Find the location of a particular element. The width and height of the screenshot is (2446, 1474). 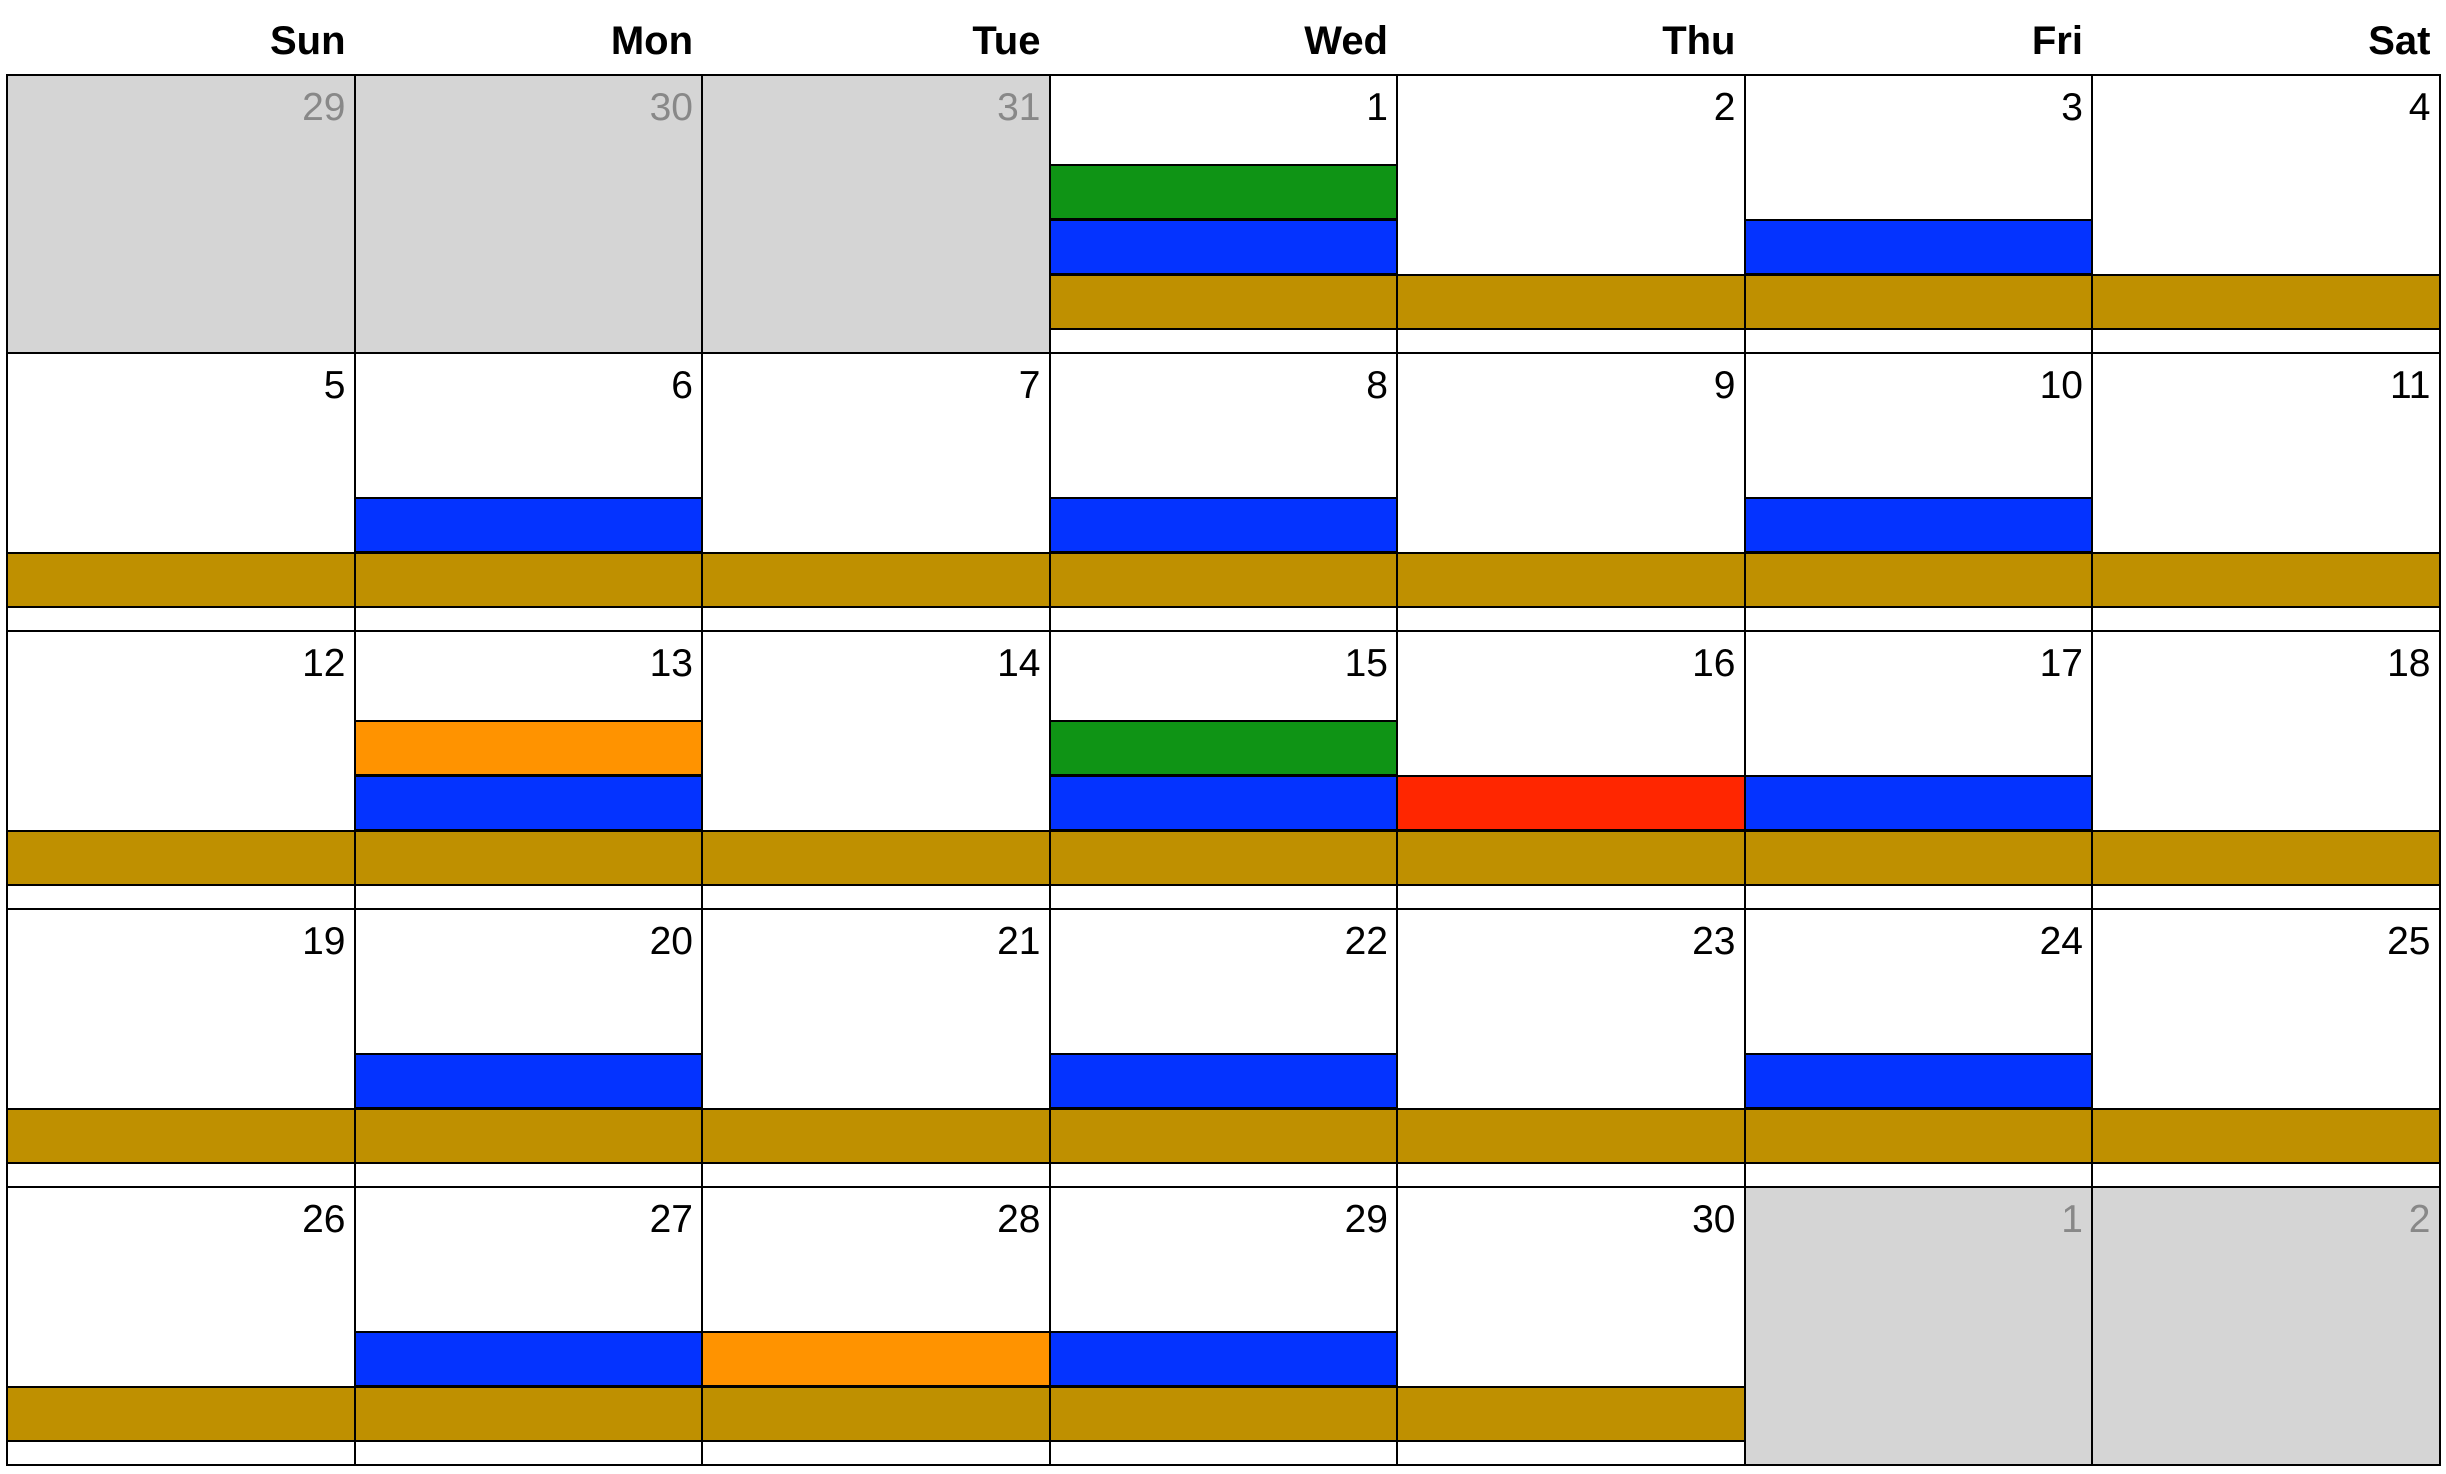

day-cell: 8 is located at coordinates (1223, 492).